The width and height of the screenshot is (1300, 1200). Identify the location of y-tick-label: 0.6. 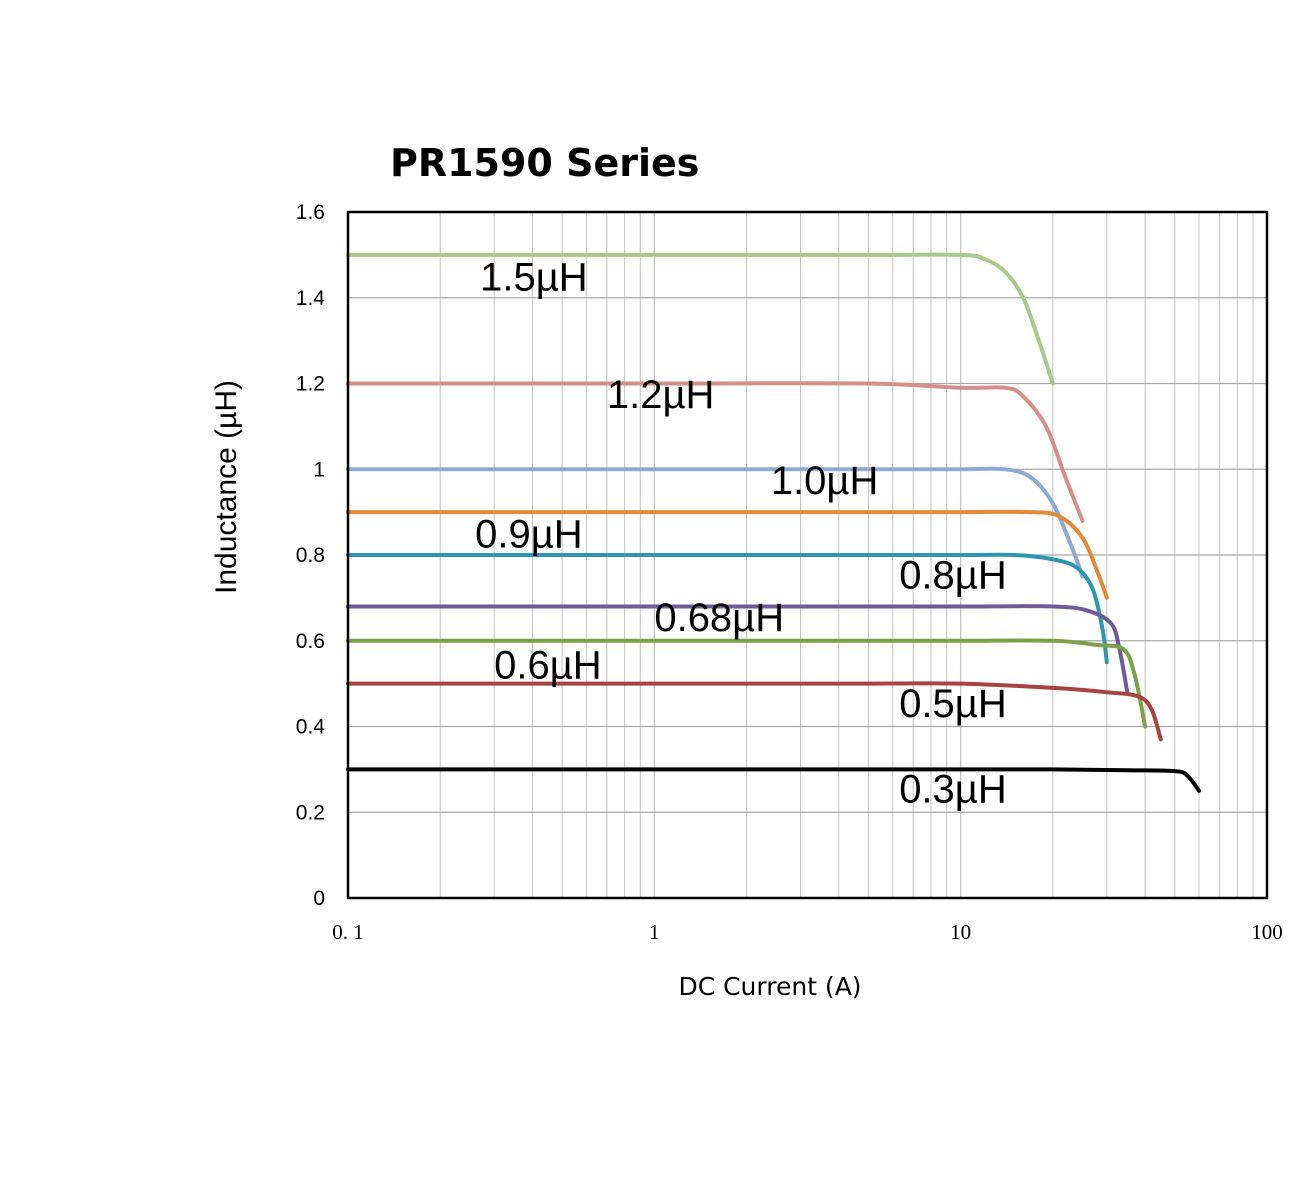
(310, 641).